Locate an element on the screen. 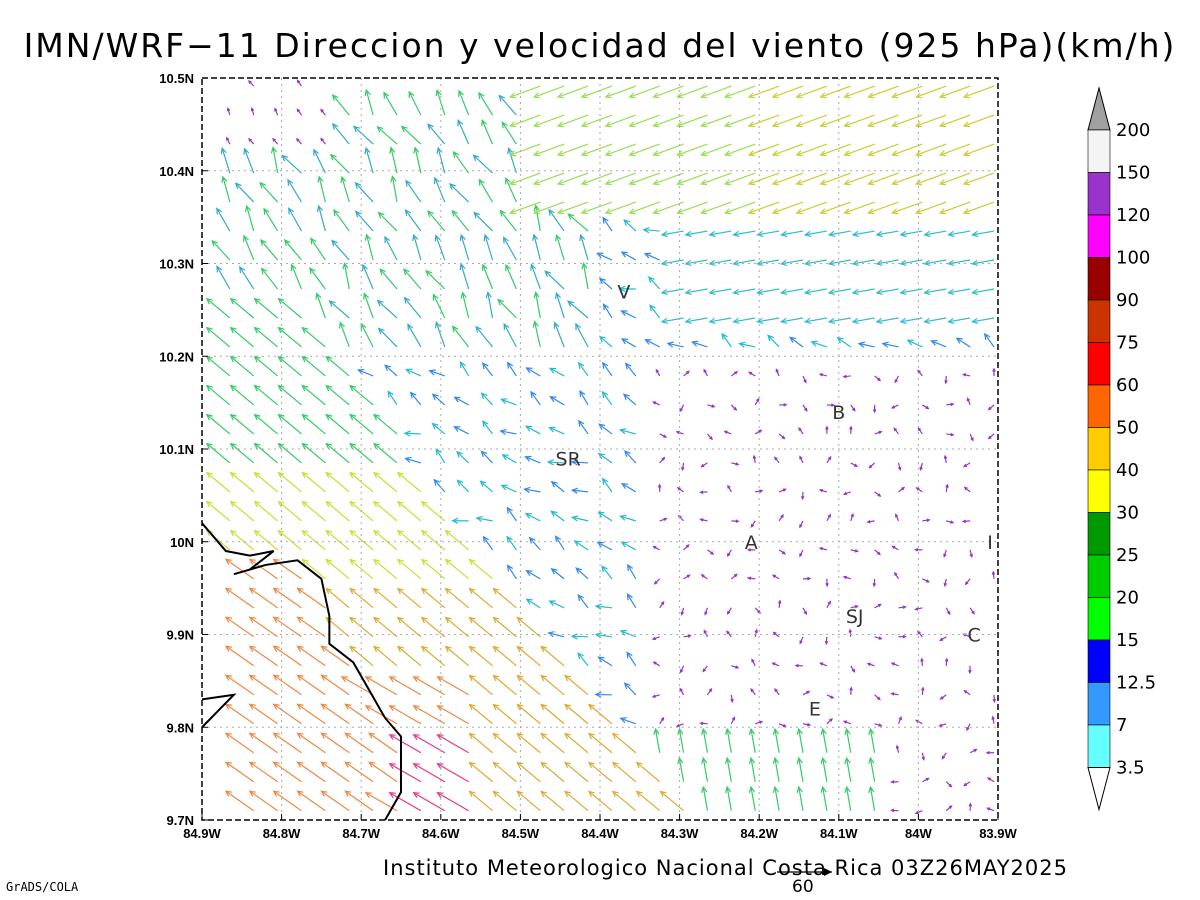 This screenshot has width=1200, height=900. x-tick-label: 84.9W is located at coordinates (202, 833).